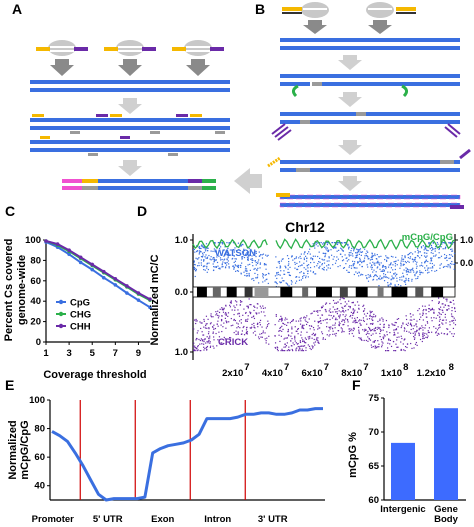  What do you see at coordinates (10, 211) in the screenshot?
I see `panel-label-c: C` at bounding box center [10, 211].